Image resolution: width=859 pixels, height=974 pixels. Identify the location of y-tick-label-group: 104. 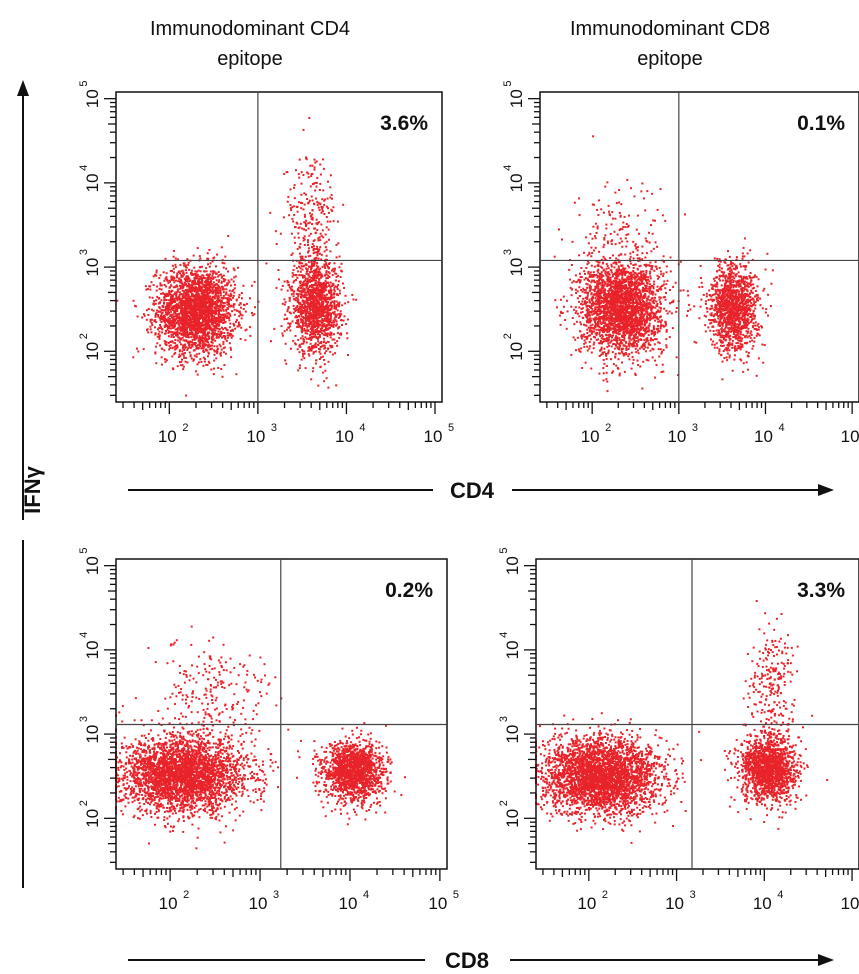
(90, 179).